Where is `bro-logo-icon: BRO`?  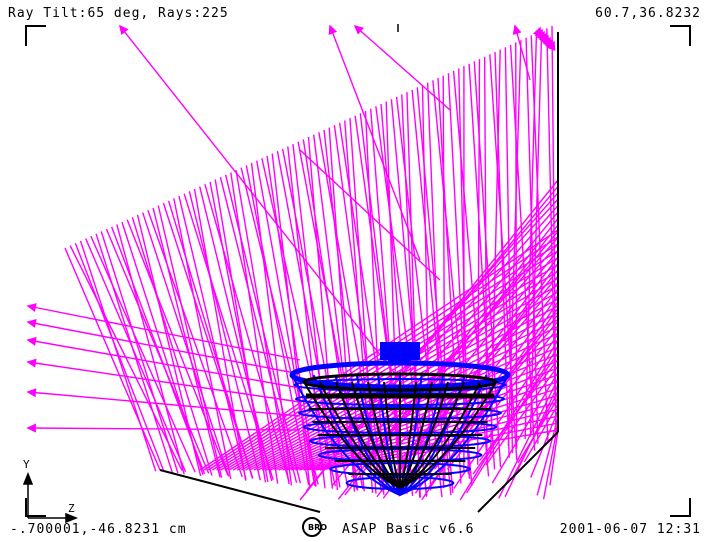 bro-logo-icon: BRO is located at coordinates (314, 527).